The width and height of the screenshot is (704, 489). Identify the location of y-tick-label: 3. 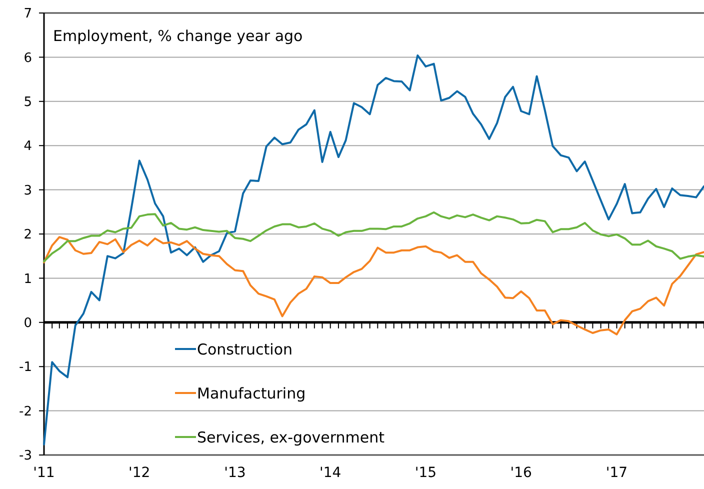
(28, 190).